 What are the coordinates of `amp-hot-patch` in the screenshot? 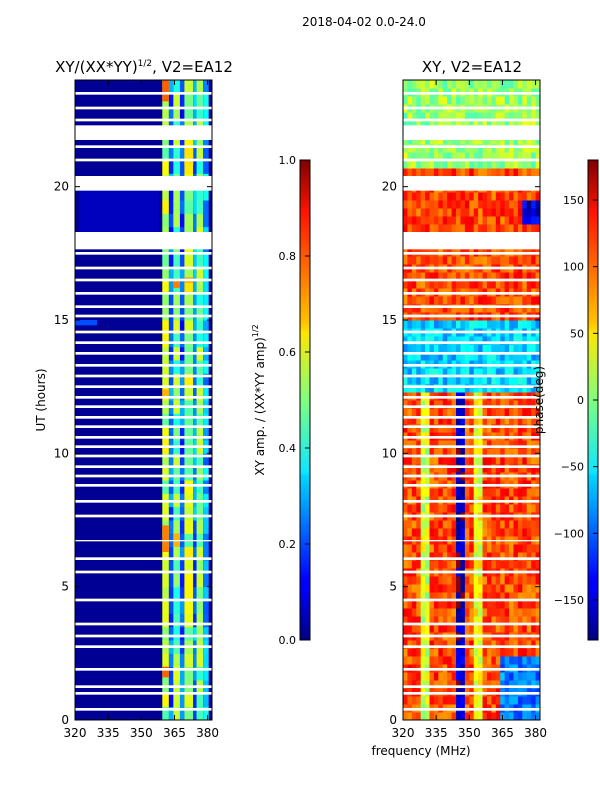 It's located at (189, 156).